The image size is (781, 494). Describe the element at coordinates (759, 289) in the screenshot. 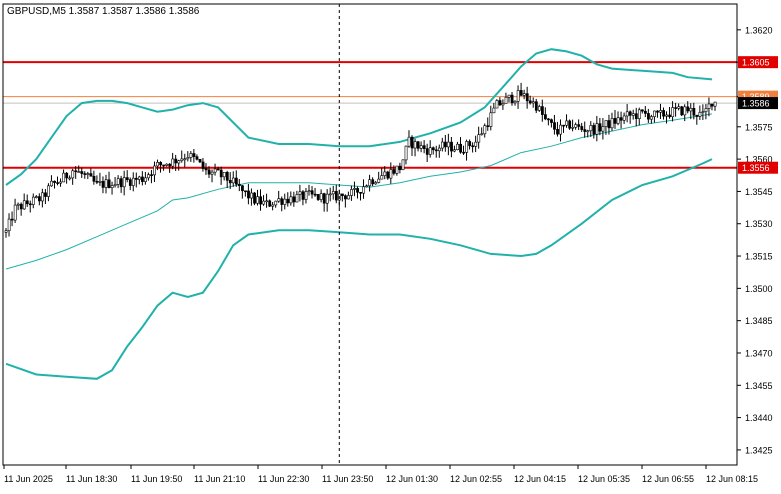

I see `y-tick-label: 1.3500` at that location.